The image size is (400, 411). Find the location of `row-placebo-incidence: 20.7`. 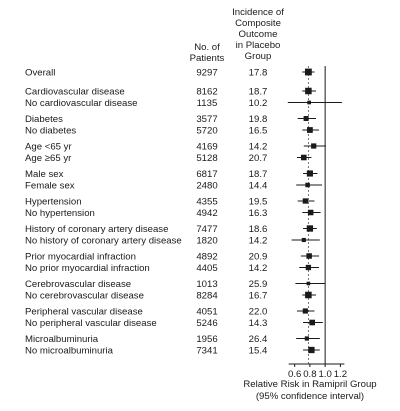

row-placebo-incidence: 20.7 is located at coordinates (258, 158).